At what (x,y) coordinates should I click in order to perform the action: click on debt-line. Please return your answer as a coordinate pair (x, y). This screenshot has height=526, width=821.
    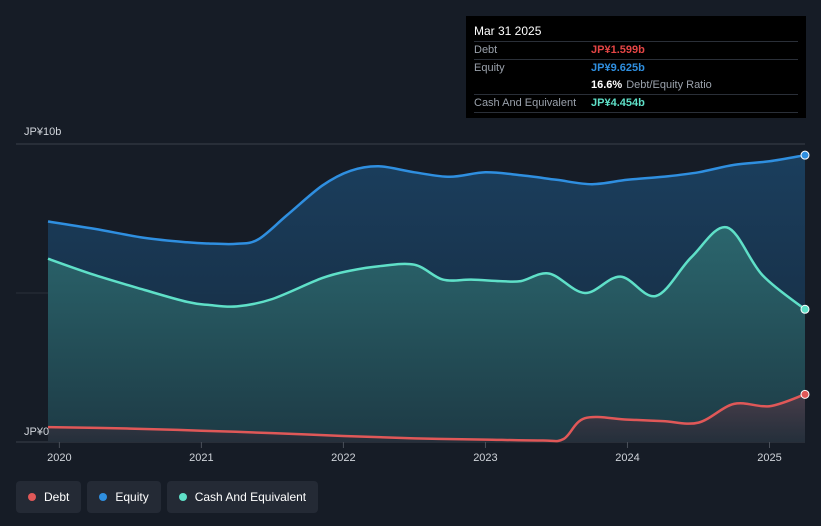
    Looking at the image, I should click on (426, 418).